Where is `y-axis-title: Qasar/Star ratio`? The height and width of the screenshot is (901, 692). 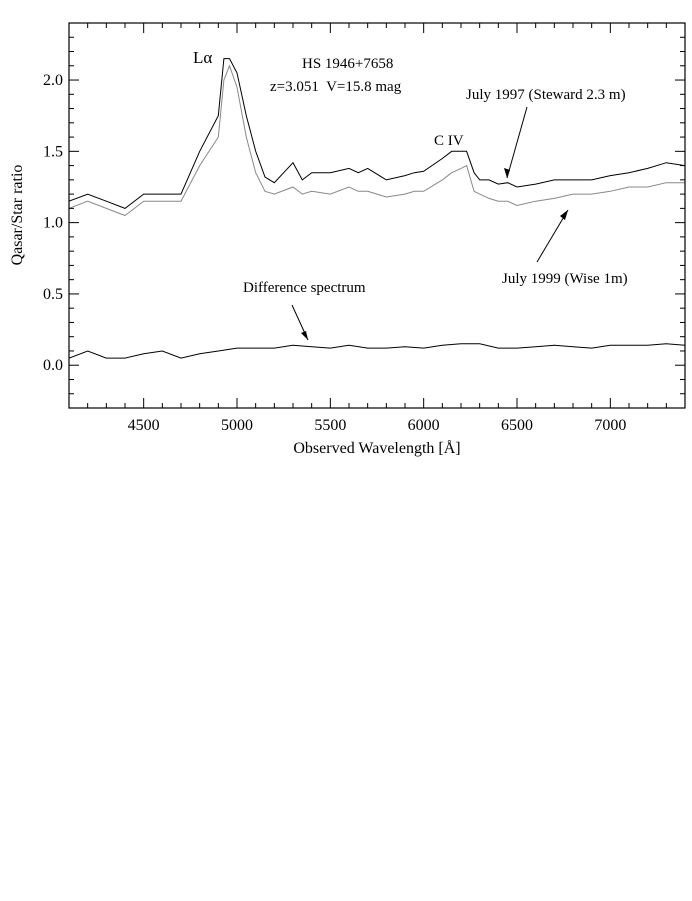
y-axis-title: Qasar/Star ratio is located at coordinates (17, 215).